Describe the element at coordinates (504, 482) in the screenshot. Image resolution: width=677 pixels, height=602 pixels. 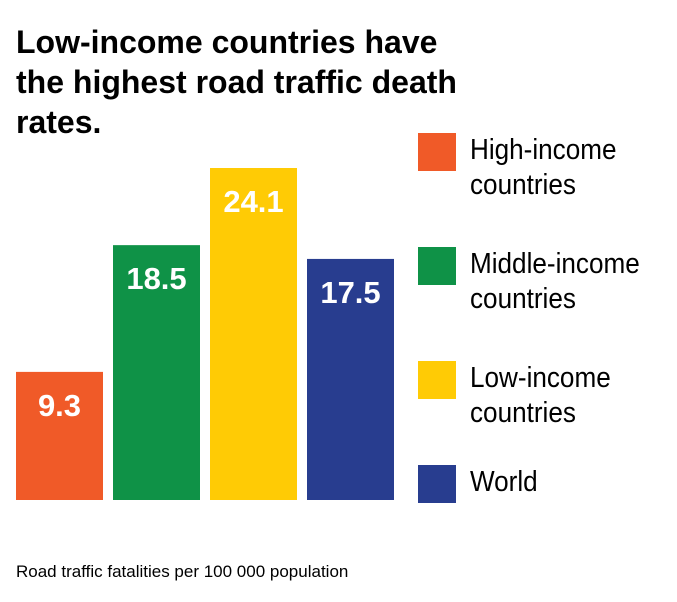
I see `legend-label: World` at that location.